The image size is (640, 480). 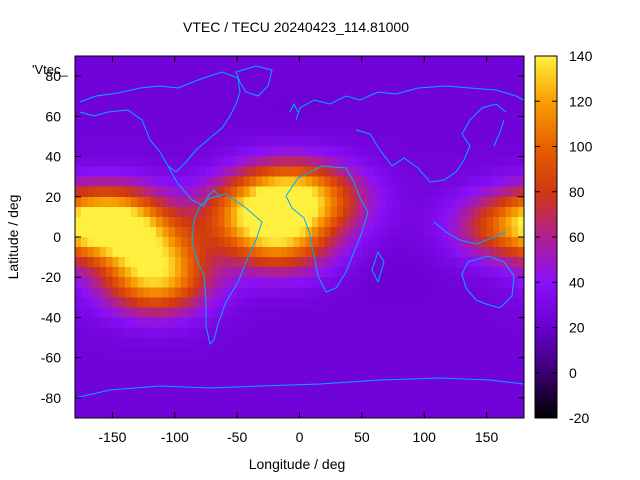 I want to click on y-tick-label: -40, so click(x=51, y=317).